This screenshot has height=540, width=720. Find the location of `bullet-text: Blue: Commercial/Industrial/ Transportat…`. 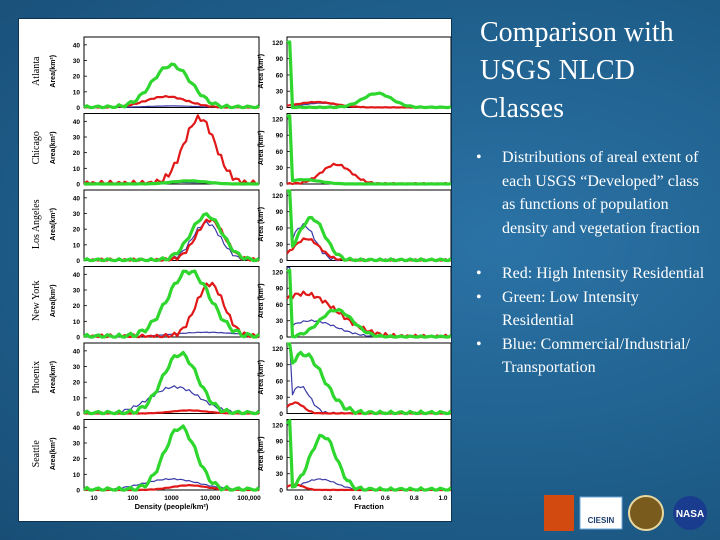

bullet-text: Blue: Commercial/Industrial/ Transportat… is located at coordinates (596, 356).